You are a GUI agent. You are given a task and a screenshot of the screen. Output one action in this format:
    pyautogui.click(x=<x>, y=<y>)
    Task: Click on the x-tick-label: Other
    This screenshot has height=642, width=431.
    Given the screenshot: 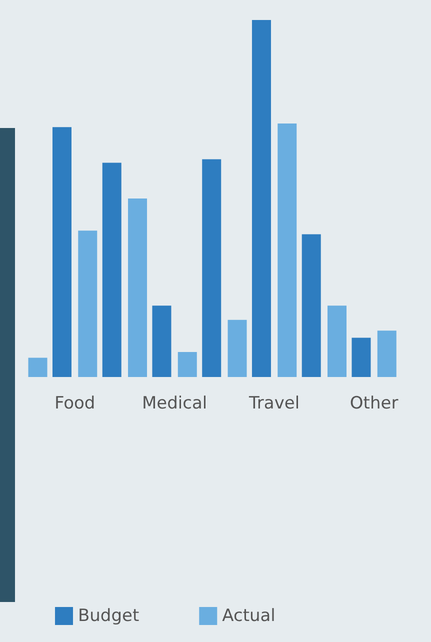 What is the action you would take?
    pyautogui.click(x=374, y=404)
    